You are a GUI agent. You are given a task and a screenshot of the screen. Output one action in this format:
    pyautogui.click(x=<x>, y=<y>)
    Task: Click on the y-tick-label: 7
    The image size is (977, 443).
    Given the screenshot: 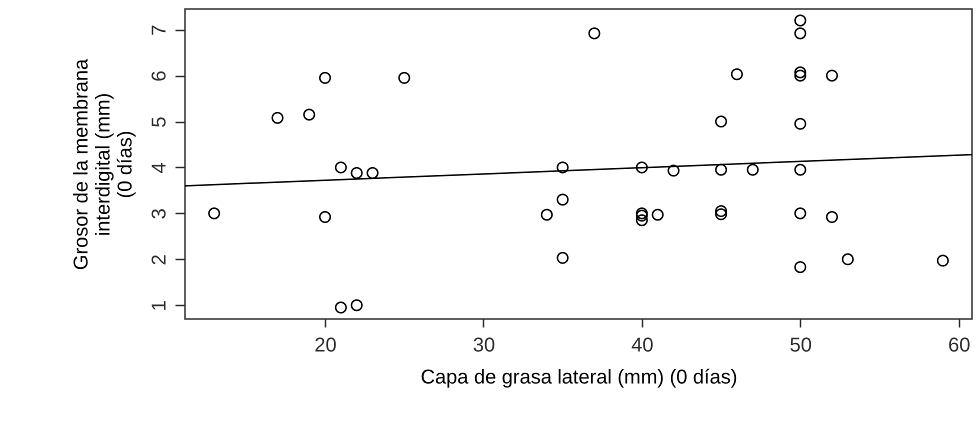 What is the action you would take?
    pyautogui.click(x=159, y=30)
    